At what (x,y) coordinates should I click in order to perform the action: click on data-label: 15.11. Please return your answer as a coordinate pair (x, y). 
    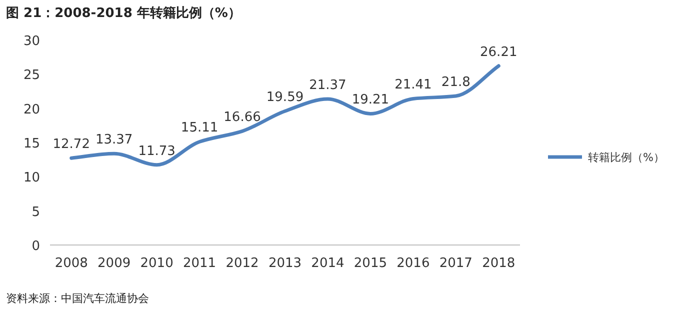
    Looking at the image, I should click on (199, 128).